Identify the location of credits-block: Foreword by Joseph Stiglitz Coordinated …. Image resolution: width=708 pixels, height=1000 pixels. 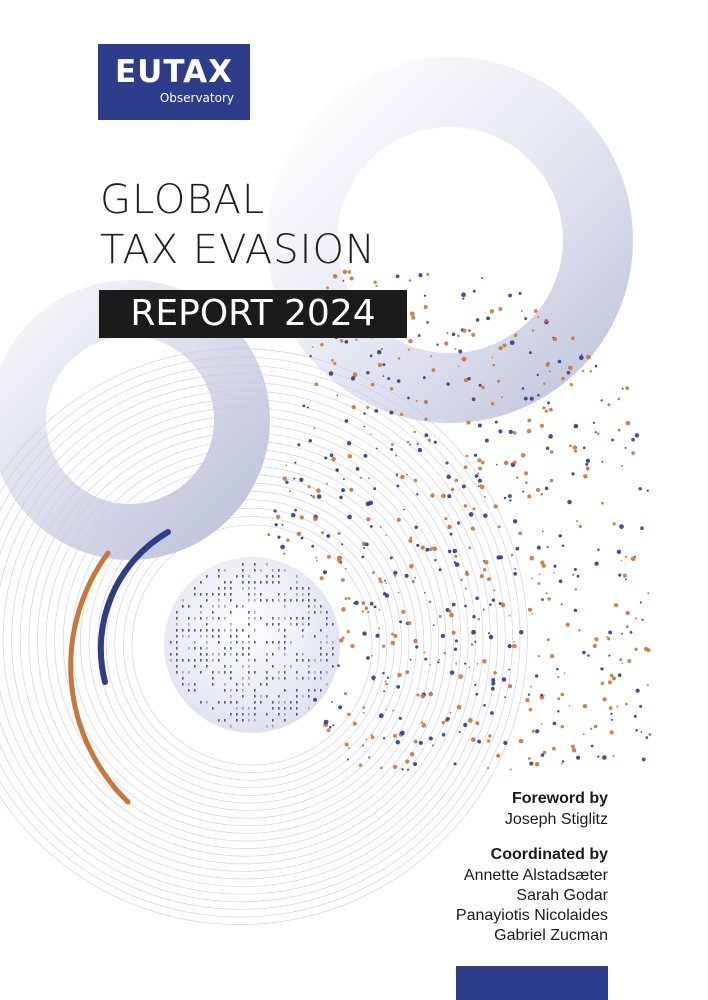
(532, 867).